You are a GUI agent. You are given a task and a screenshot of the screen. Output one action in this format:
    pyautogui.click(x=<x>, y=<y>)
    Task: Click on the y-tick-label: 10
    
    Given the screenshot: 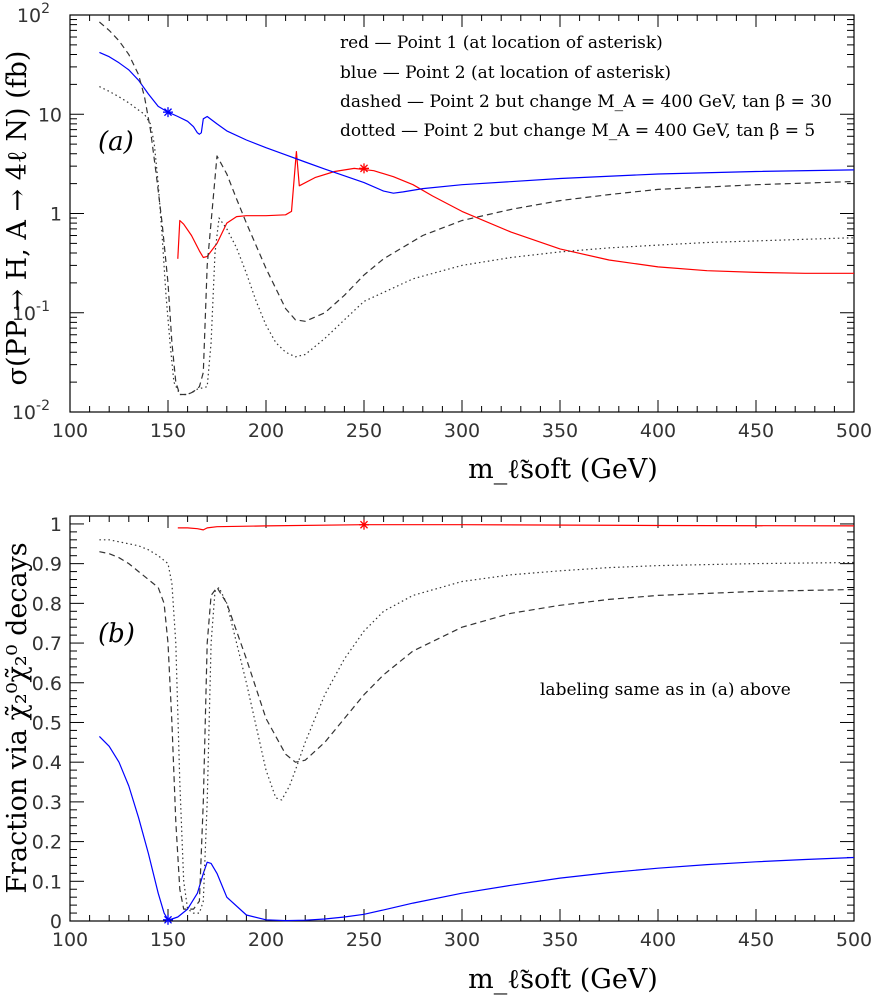 What is the action you would take?
    pyautogui.click(x=50, y=115)
    